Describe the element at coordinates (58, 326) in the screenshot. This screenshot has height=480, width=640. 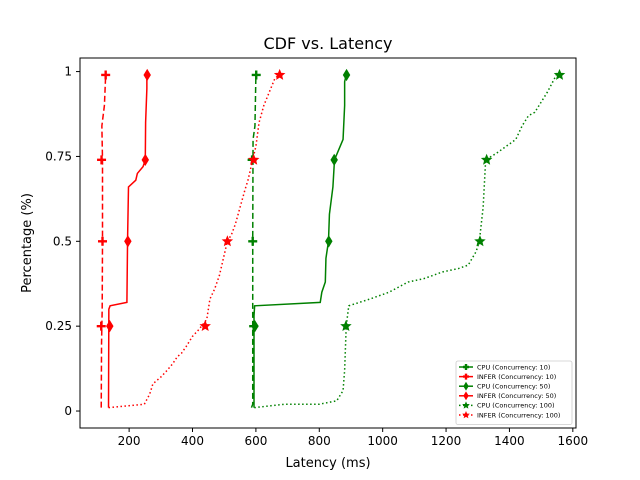
I see `y-tick-label: 0.25` at that location.